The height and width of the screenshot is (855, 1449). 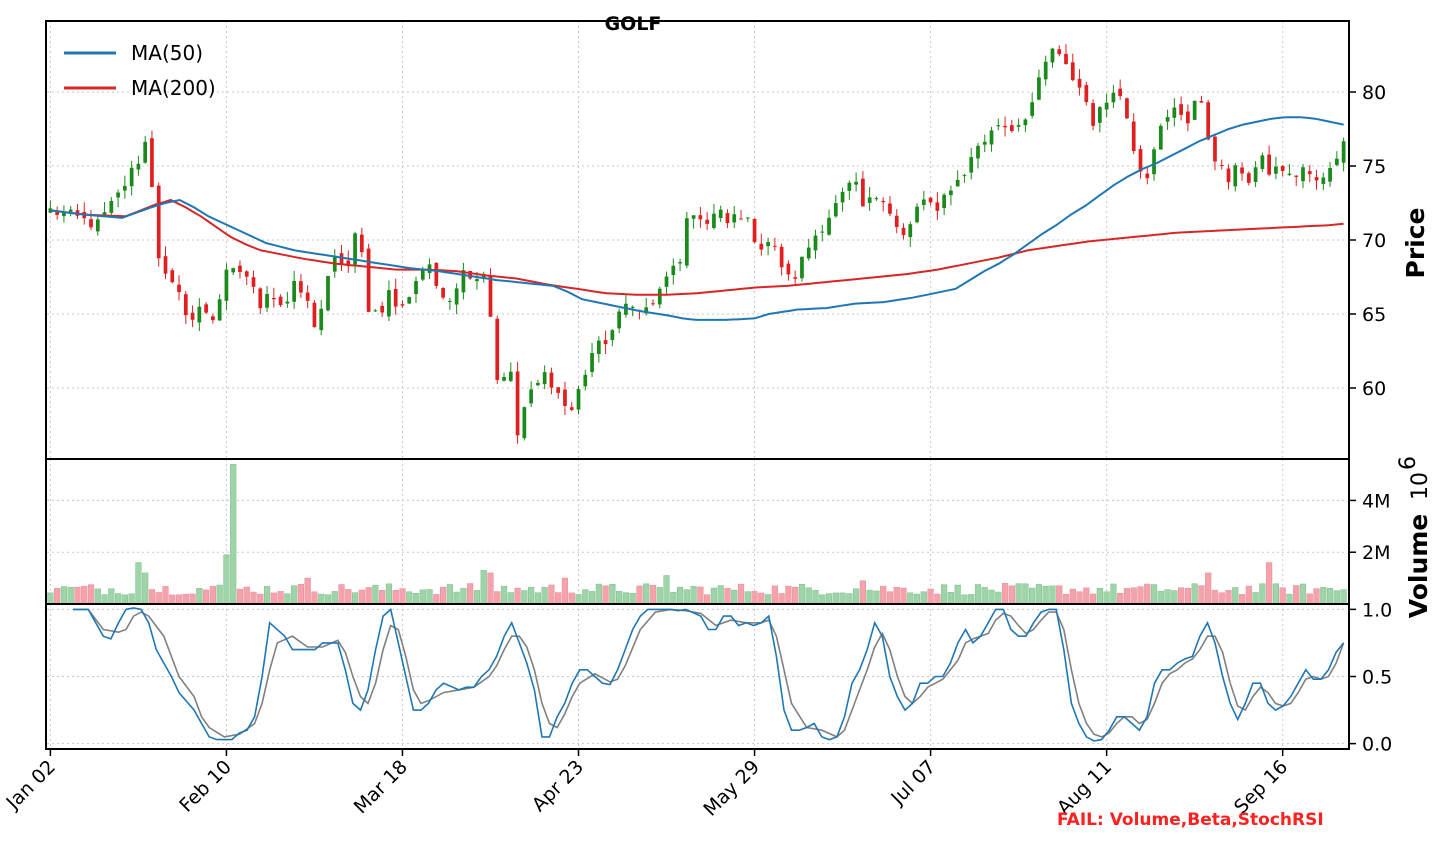 What do you see at coordinates (31, 785) in the screenshot?
I see `date-tick-label: Jan 02` at bounding box center [31, 785].